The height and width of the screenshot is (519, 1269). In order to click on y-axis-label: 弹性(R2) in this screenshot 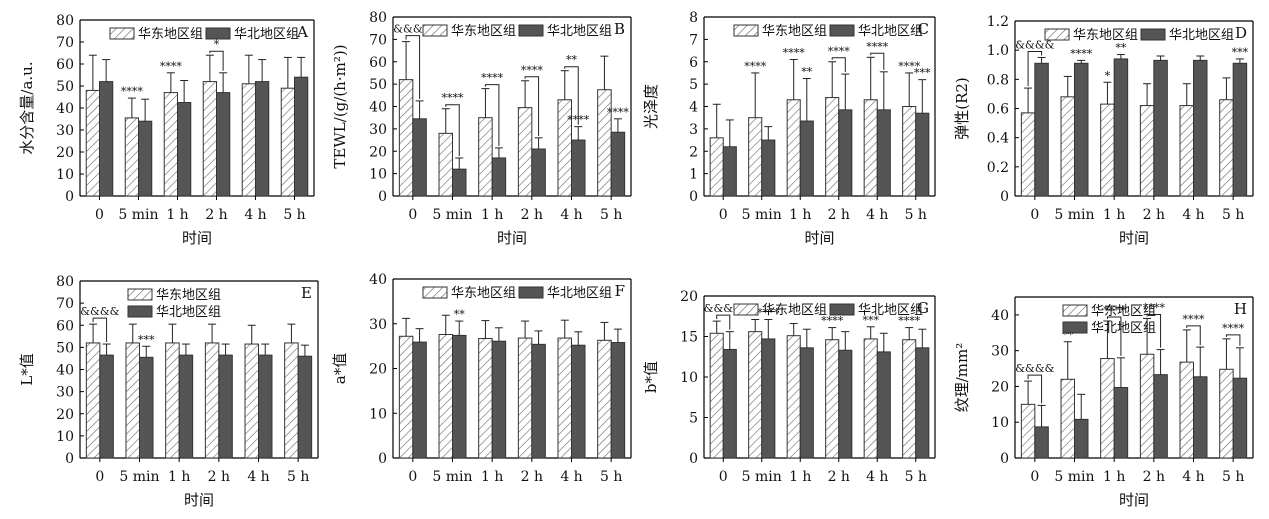, I will do `click(962, 108)`.